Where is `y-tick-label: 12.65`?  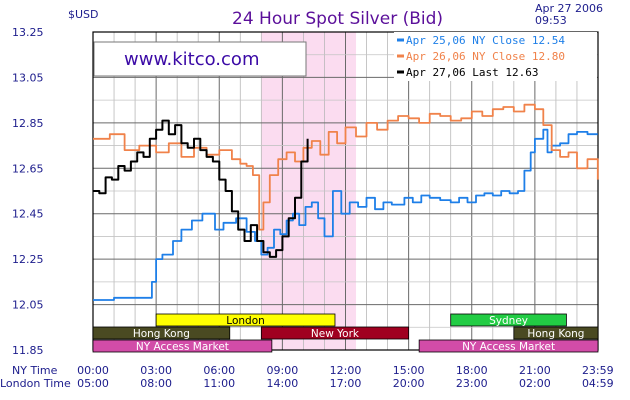
y-tick-label: 12.65 is located at coordinates (28, 168).